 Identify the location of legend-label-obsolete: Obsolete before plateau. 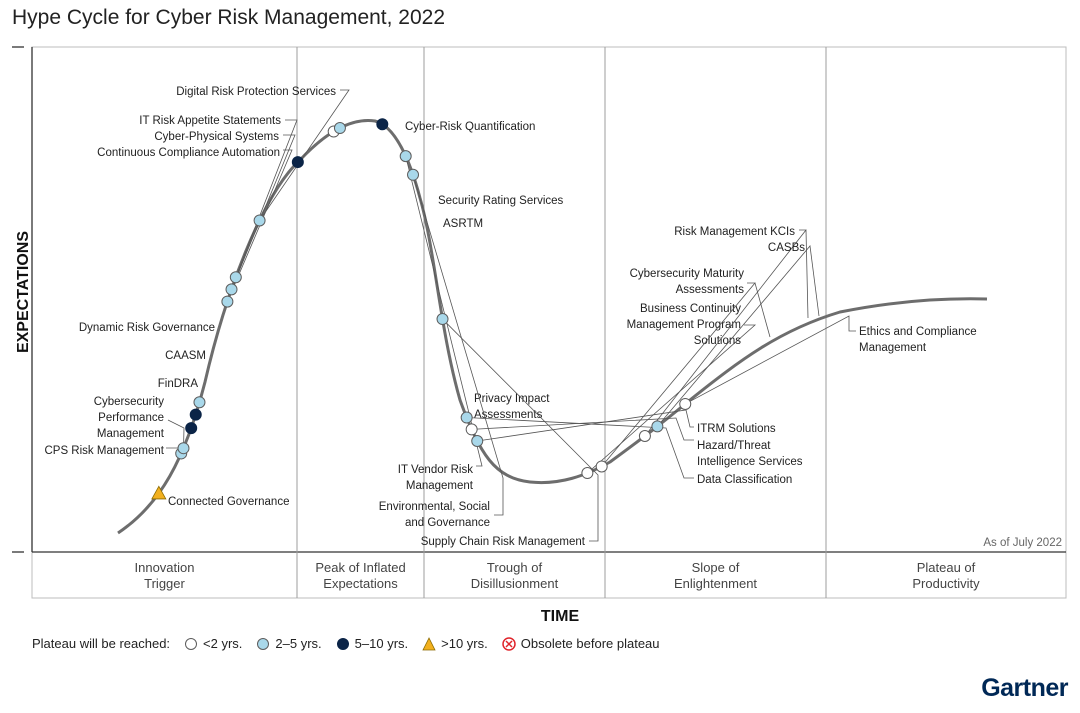
(590, 643).